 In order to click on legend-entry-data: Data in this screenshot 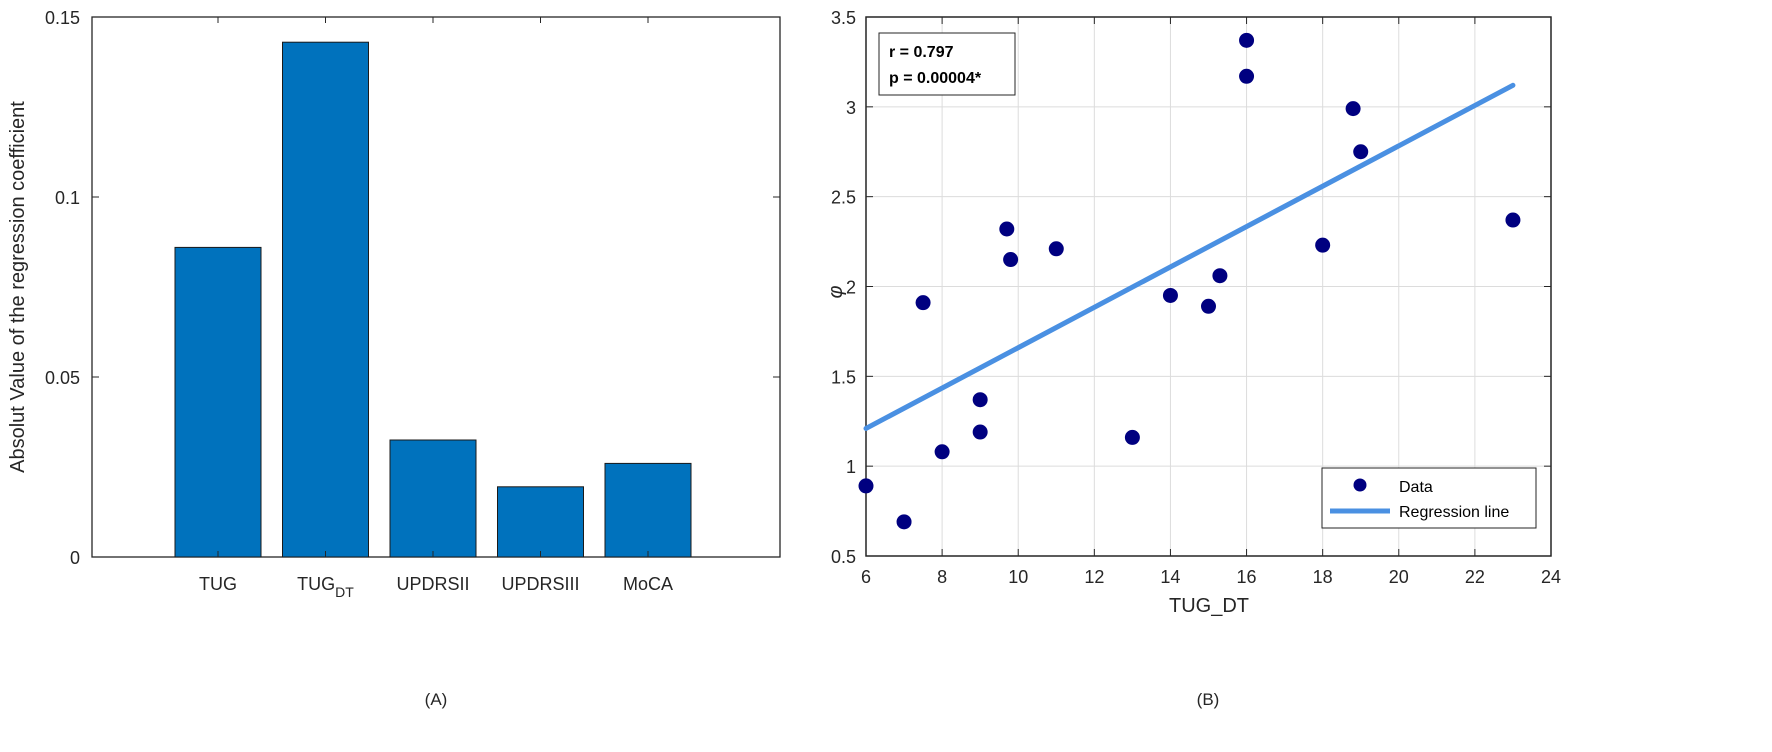, I will do `click(1416, 487)`.